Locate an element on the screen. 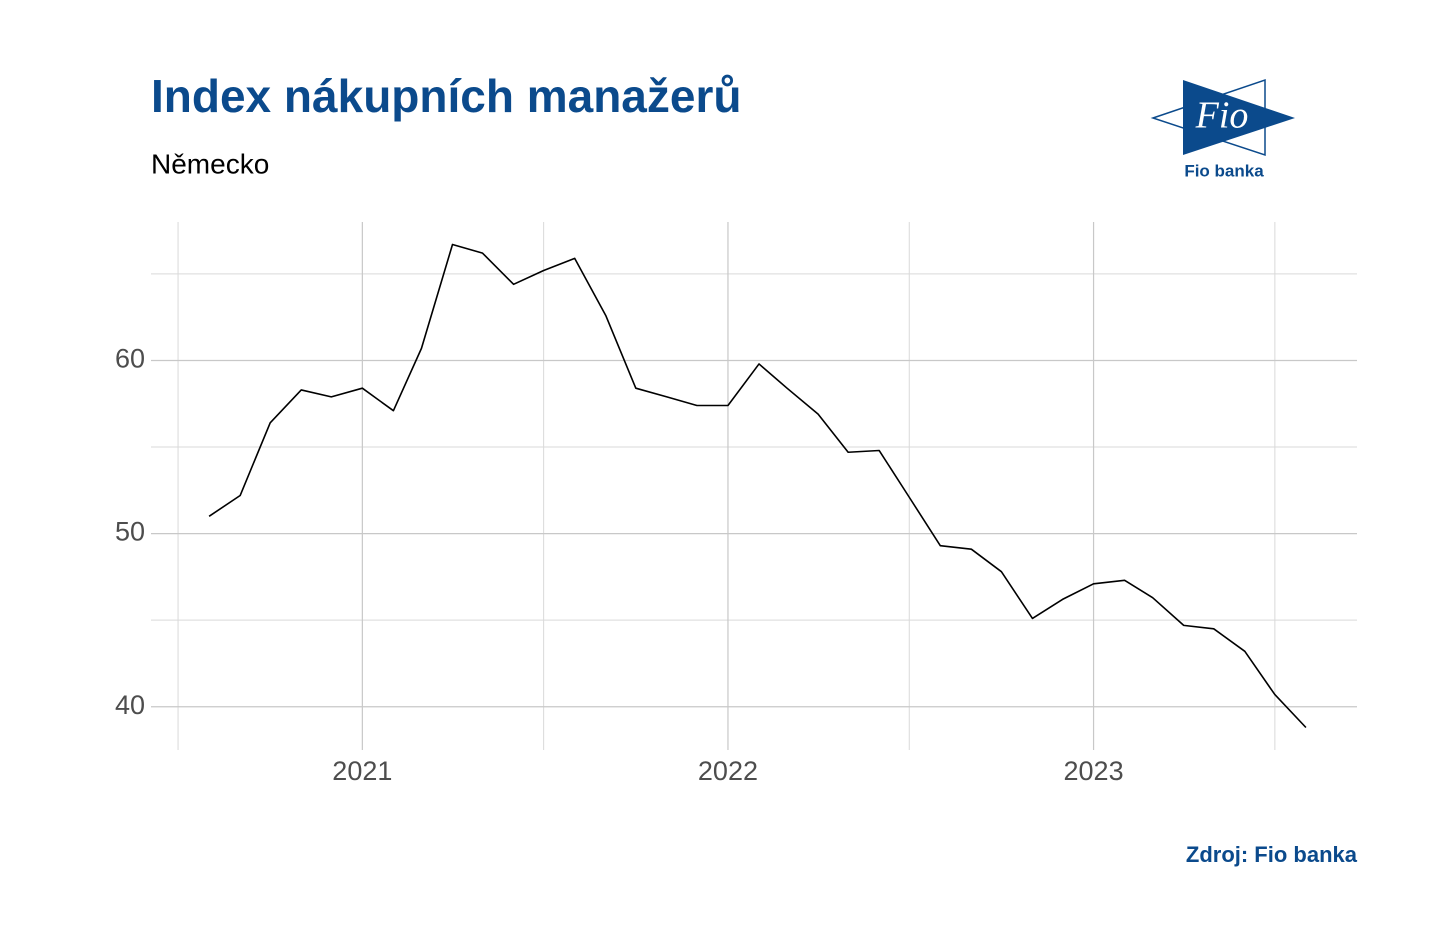  logo: Fio Fio banka is located at coordinates (1222, 129).